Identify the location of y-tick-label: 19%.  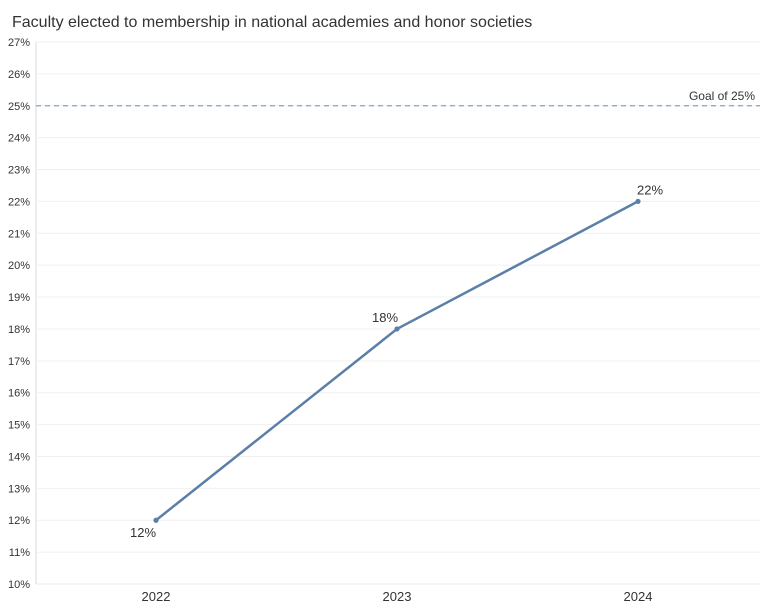
(19, 298).